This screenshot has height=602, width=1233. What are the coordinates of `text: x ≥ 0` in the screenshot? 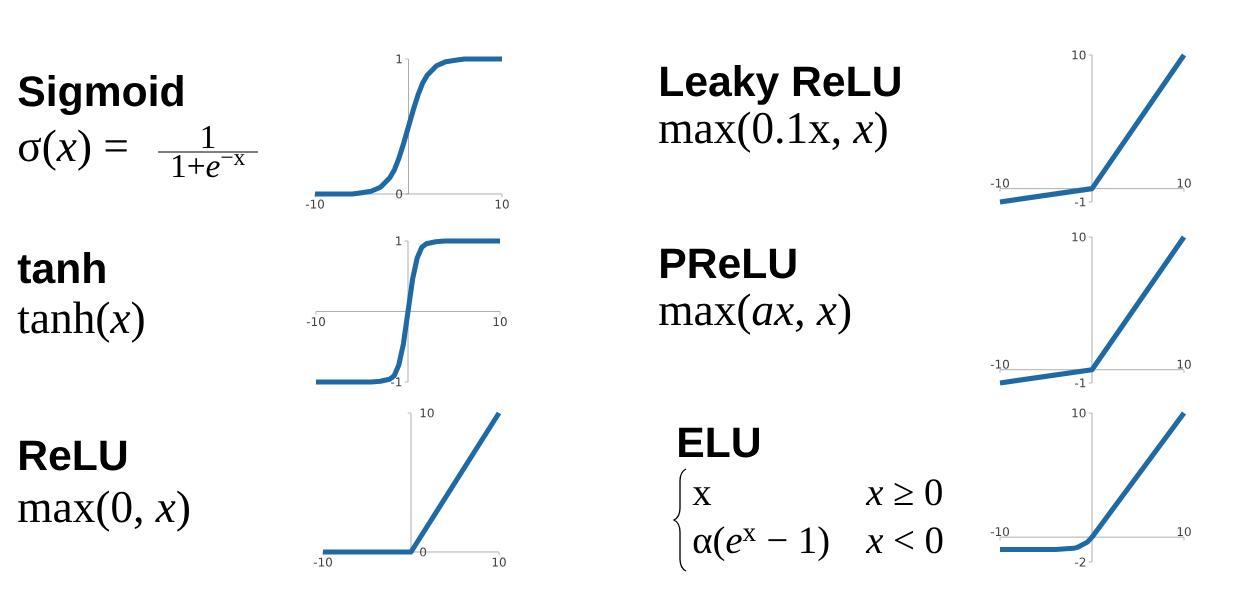 It's located at (903, 492).